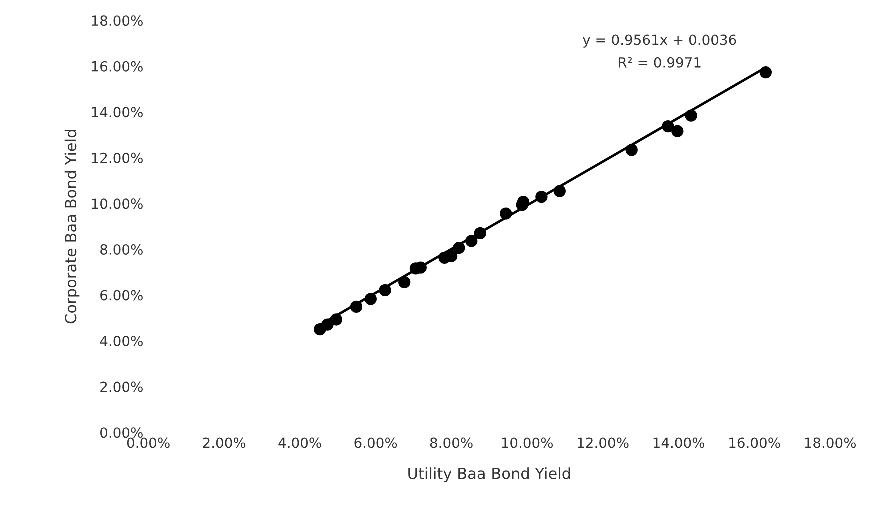 This screenshot has height=515, width=874. What do you see at coordinates (224, 443) in the screenshot?
I see `x-tick-label: 2.00%` at bounding box center [224, 443].